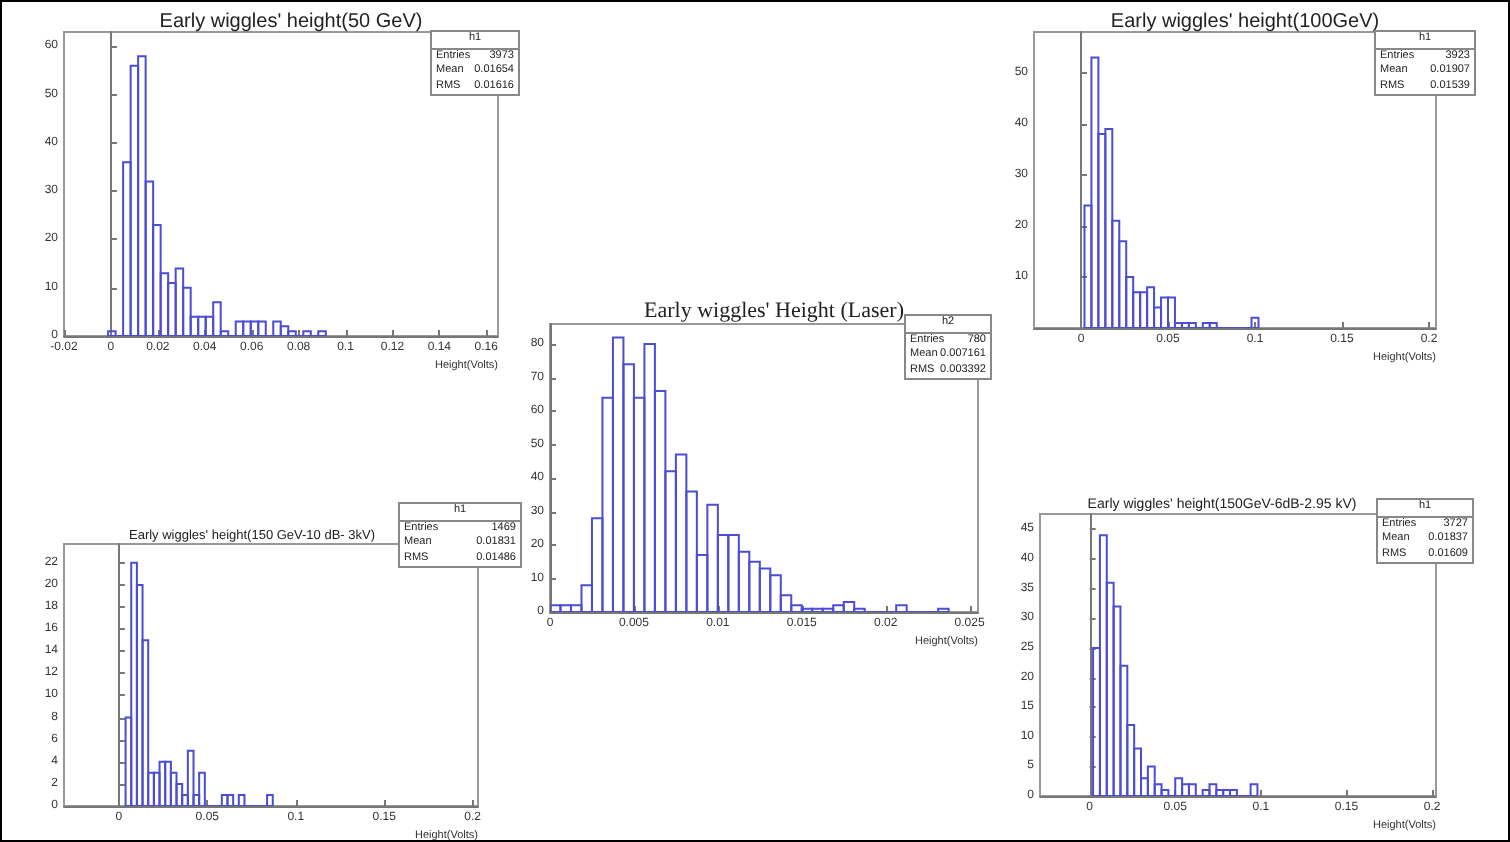  What do you see at coordinates (1245, 22) in the screenshot?
I see `chart-title: Early wiggles' height(100GeV)` at bounding box center [1245, 22].